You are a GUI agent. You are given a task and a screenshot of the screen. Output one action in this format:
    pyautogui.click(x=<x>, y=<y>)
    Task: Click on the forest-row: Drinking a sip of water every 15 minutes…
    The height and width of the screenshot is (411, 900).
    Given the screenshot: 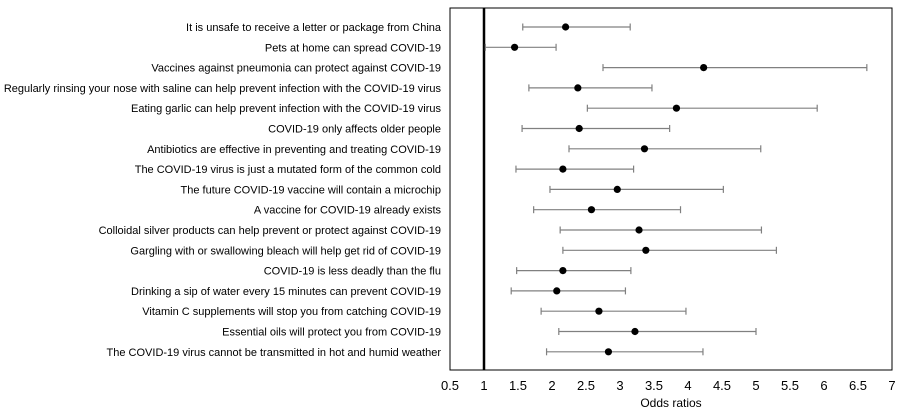 What is the action you would take?
    pyautogui.click(x=379, y=292)
    